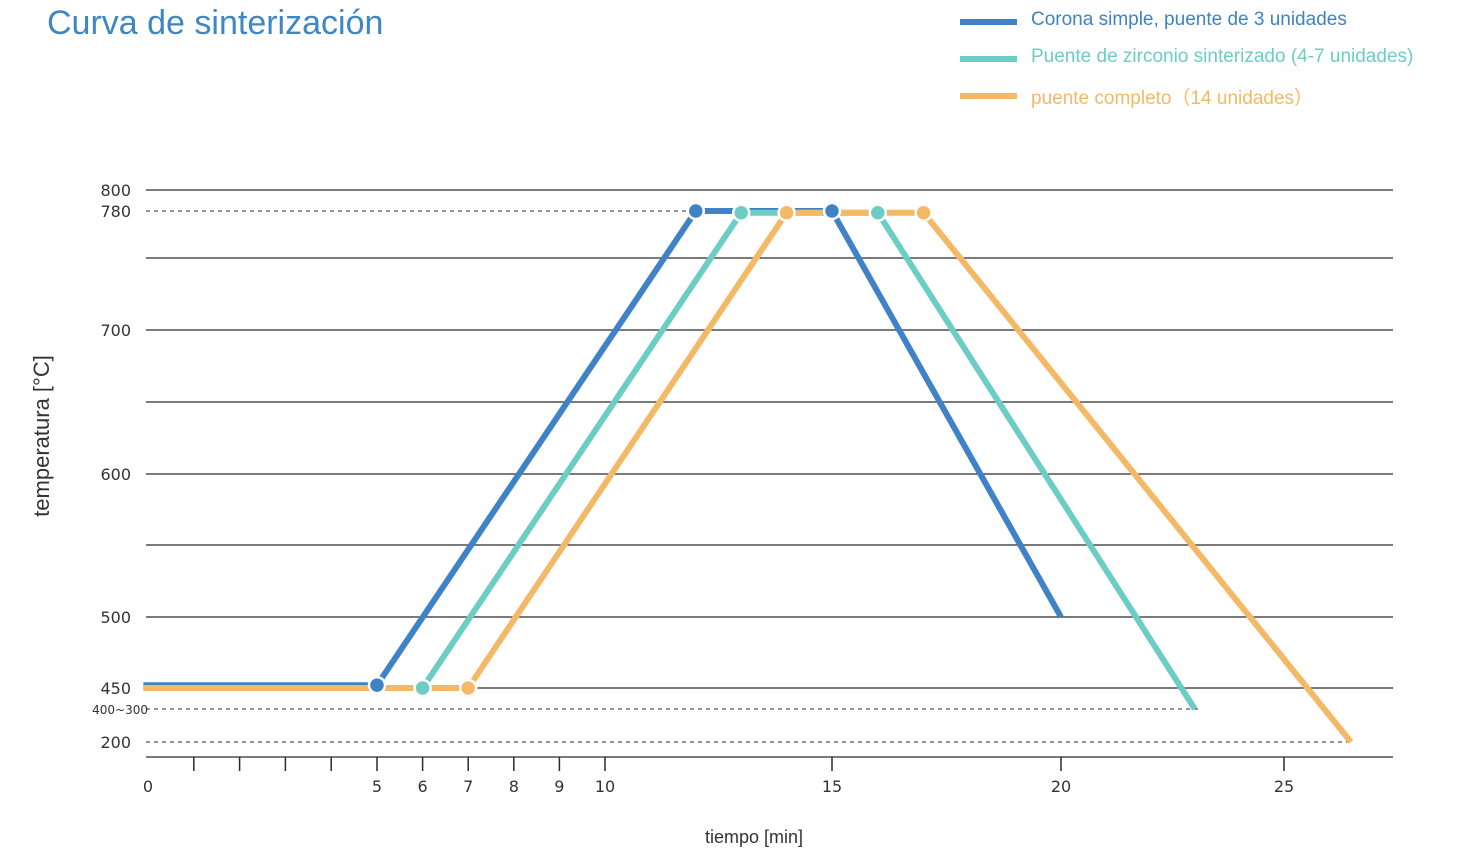  What do you see at coordinates (754, 837) in the screenshot?
I see `x-axis-title: tiempo [min]` at bounding box center [754, 837].